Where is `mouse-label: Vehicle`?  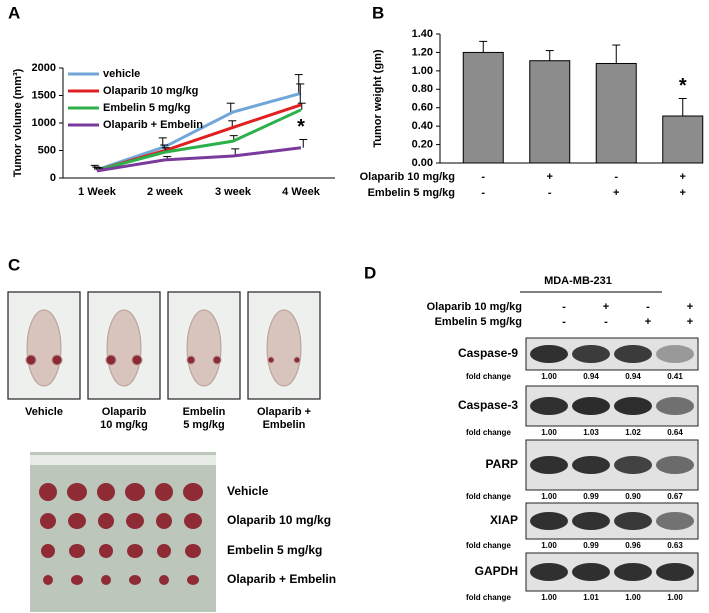 mouse-label: Vehicle is located at coordinates (44, 412).